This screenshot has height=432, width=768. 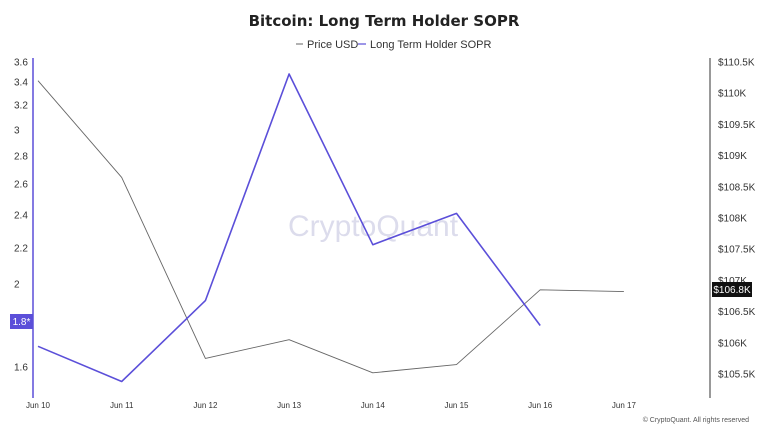 What do you see at coordinates (732, 94) in the screenshot?
I see `right-tick-label: $110K` at bounding box center [732, 94].